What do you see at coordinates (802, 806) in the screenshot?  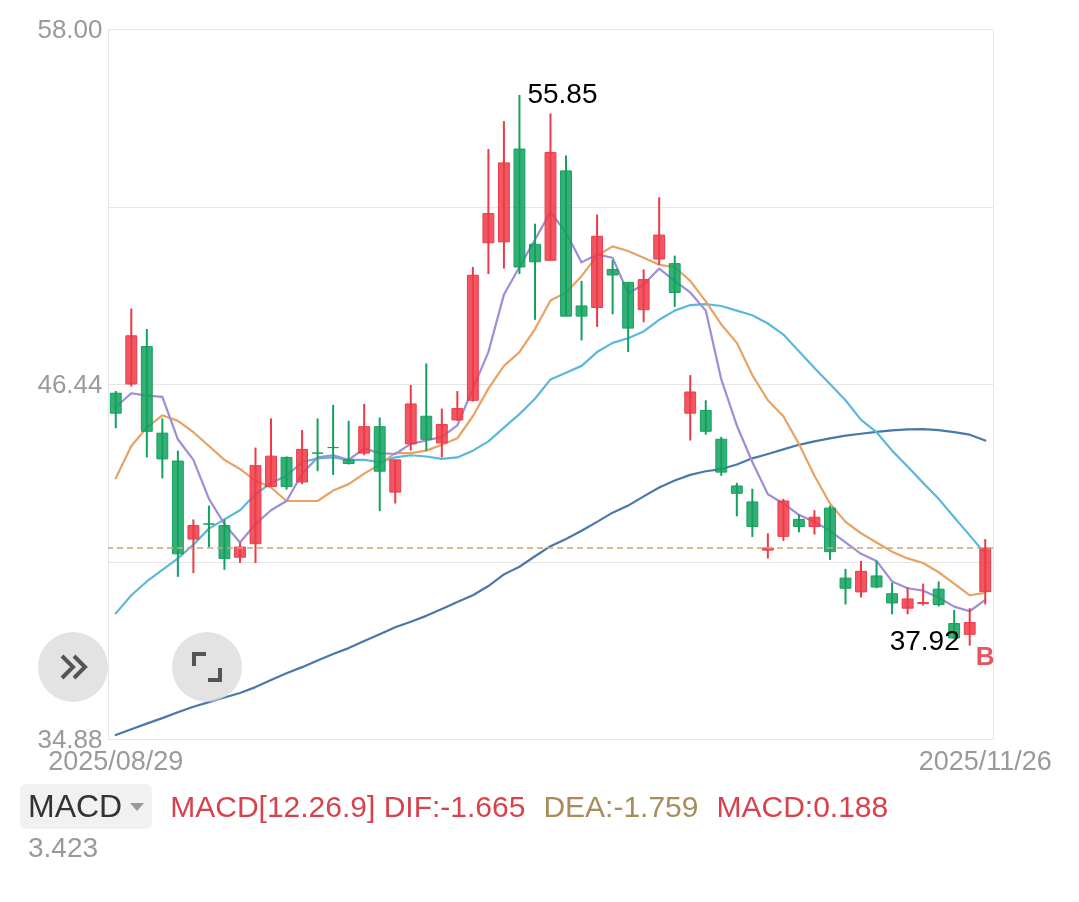 I see `text: MACD:0.188` at bounding box center [802, 806].